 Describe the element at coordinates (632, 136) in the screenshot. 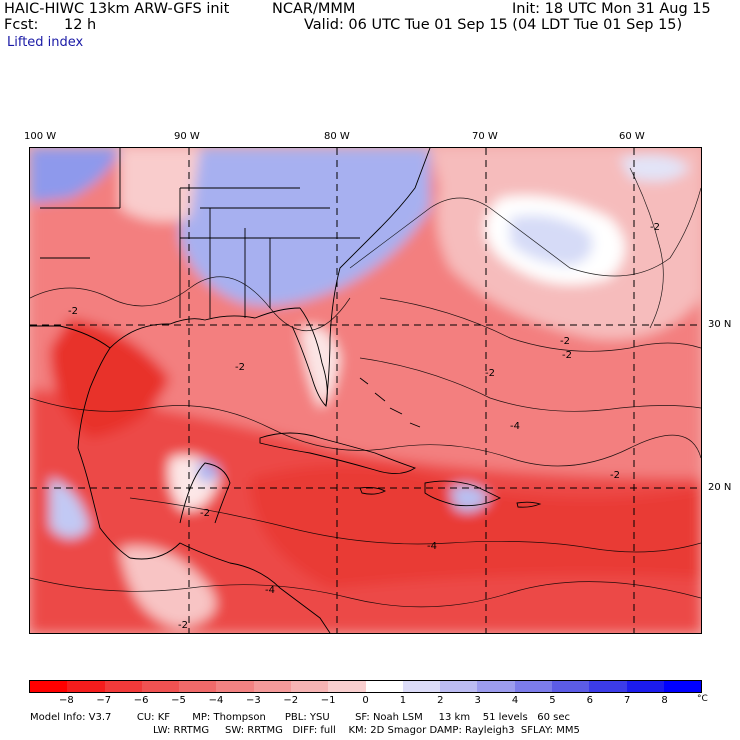

I see `lon-label-60w: 60 W` at that location.